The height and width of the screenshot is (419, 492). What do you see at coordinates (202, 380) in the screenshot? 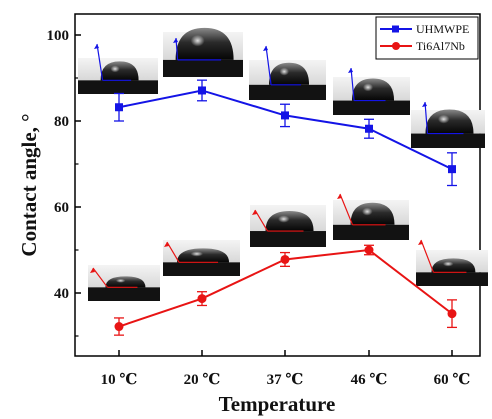
I see `x-tick-label: 20 ℃` at bounding box center [202, 380].